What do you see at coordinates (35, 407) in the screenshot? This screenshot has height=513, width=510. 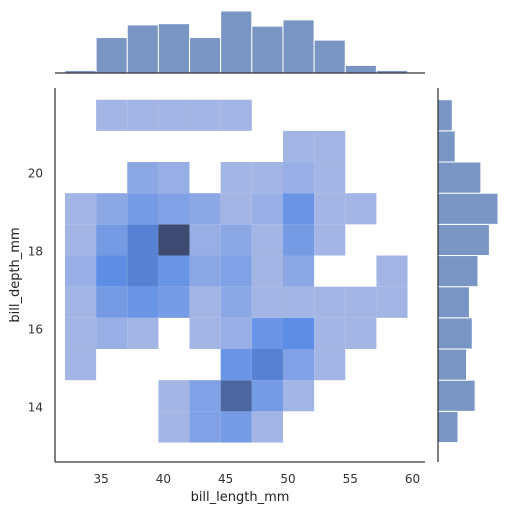 I see `y-tick-label: 14` at bounding box center [35, 407].